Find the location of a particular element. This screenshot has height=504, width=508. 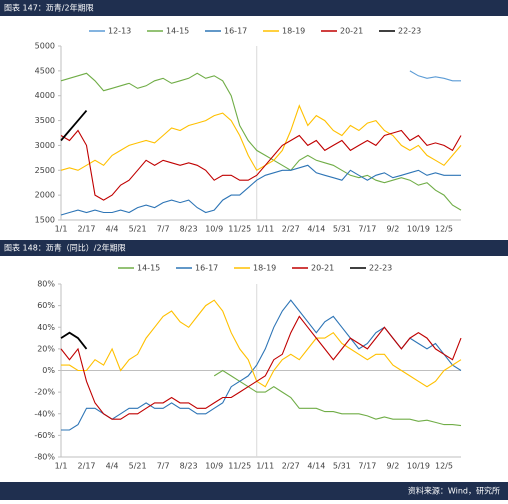

y-tick-label: 60% is located at coordinates (46, 305).